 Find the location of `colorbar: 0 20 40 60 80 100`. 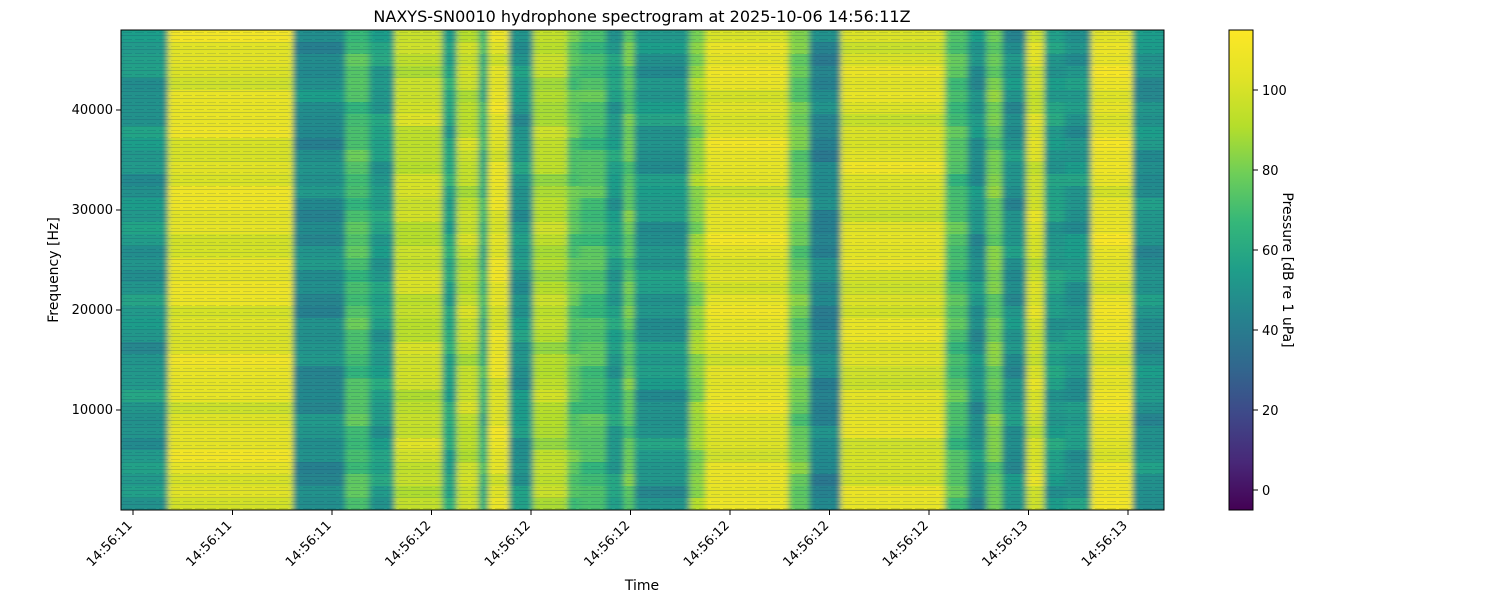

colorbar: 0 20 40 60 80 100 is located at coordinates (1257, 270).